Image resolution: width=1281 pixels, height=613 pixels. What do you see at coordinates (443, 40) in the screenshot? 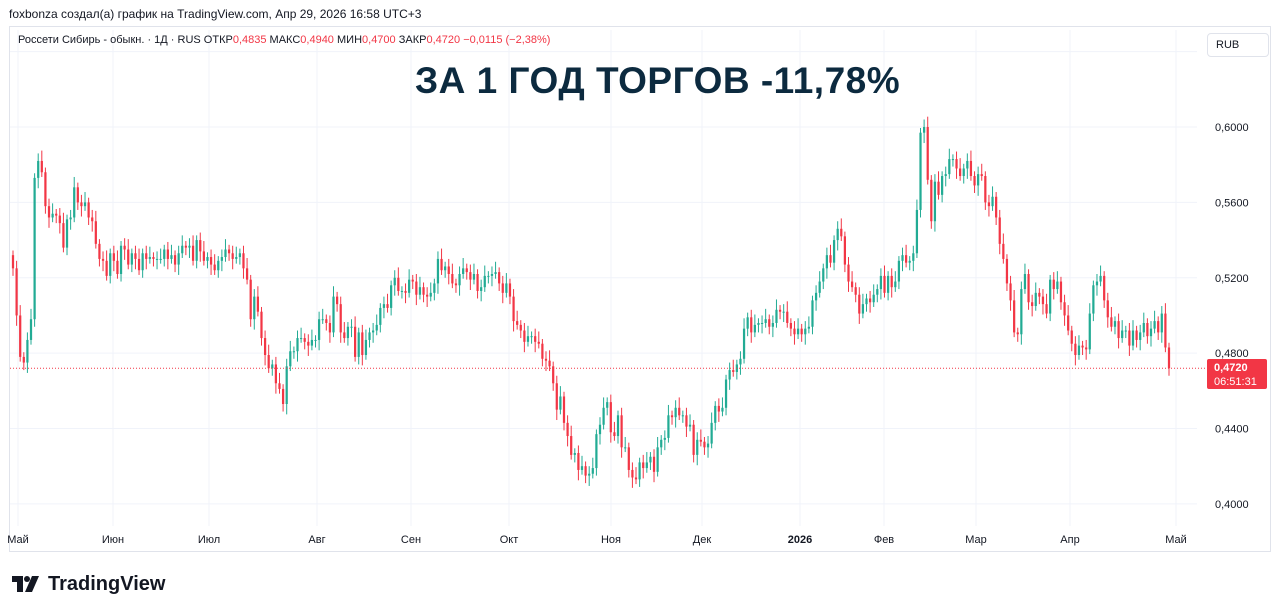
I see `legend-close-value: 0,4720` at bounding box center [443, 40].